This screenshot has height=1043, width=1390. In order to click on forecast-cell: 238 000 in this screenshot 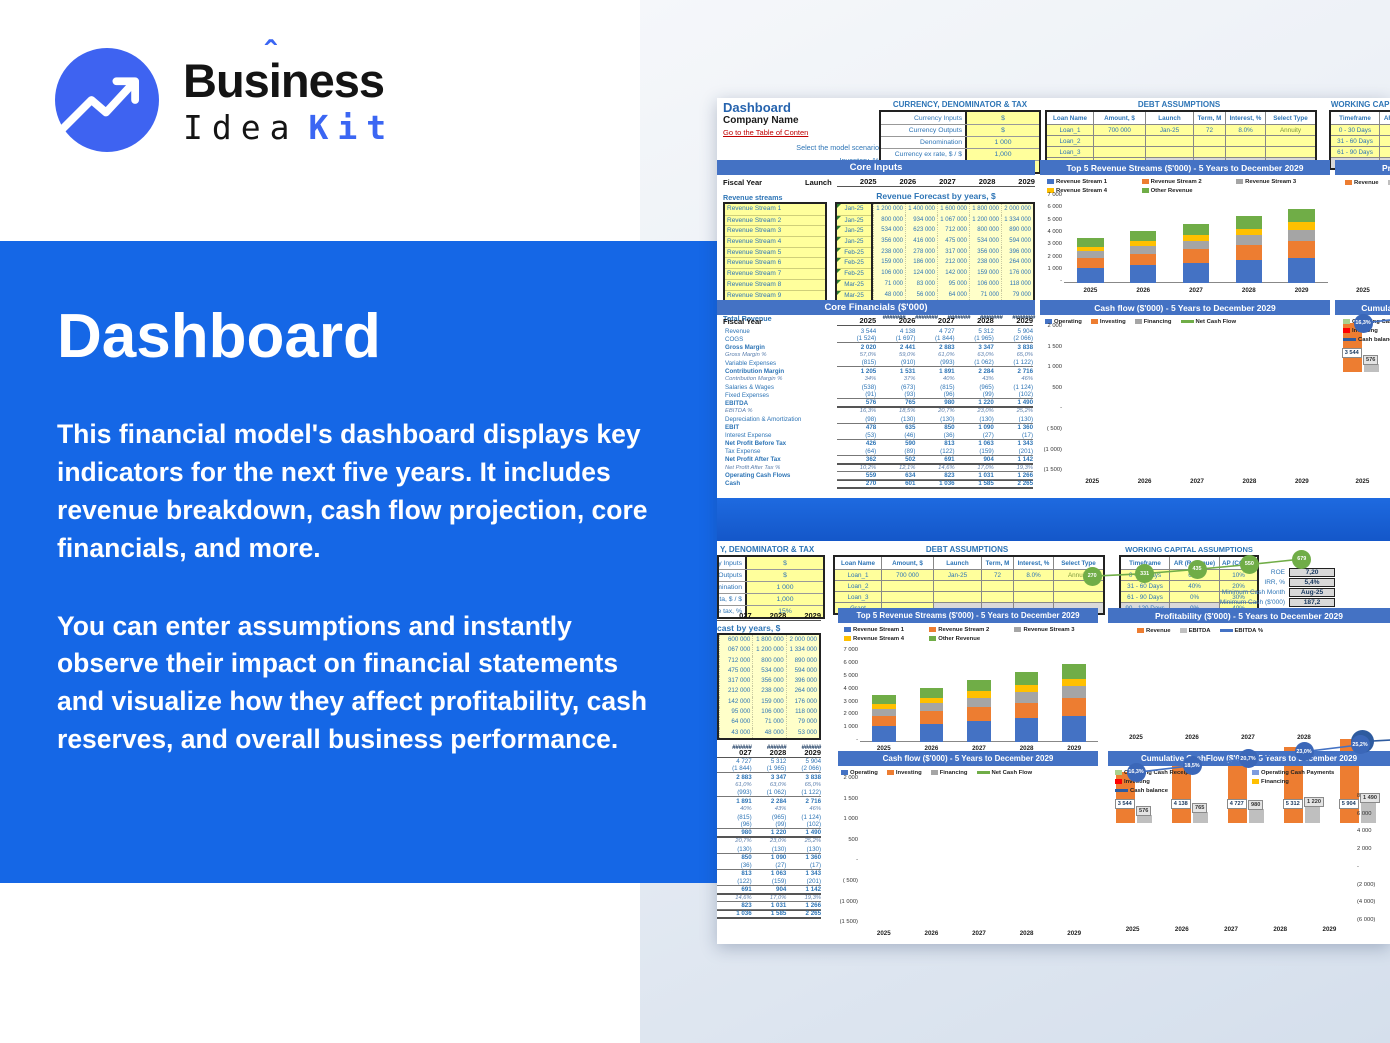, I will do `click(768, 691)`.